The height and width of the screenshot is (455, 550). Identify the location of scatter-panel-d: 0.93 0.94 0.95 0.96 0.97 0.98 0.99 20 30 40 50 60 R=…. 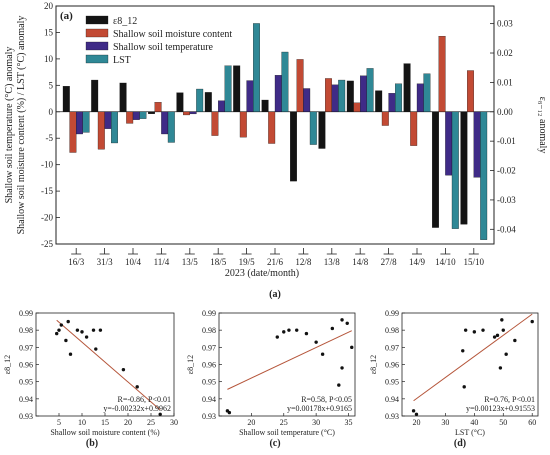
(454, 373).